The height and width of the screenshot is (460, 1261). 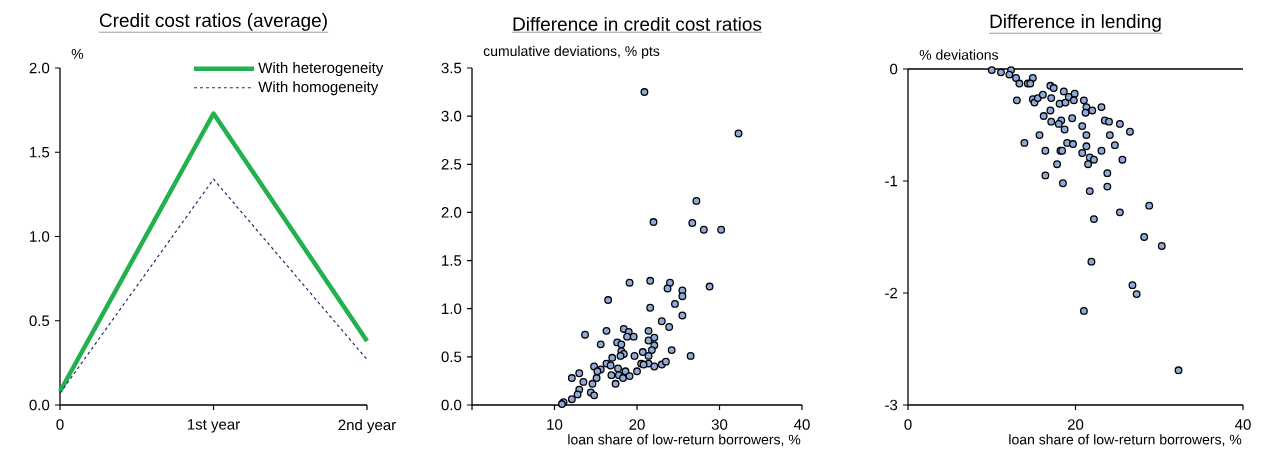 I want to click on y-tick-label: -1, so click(x=891, y=181).